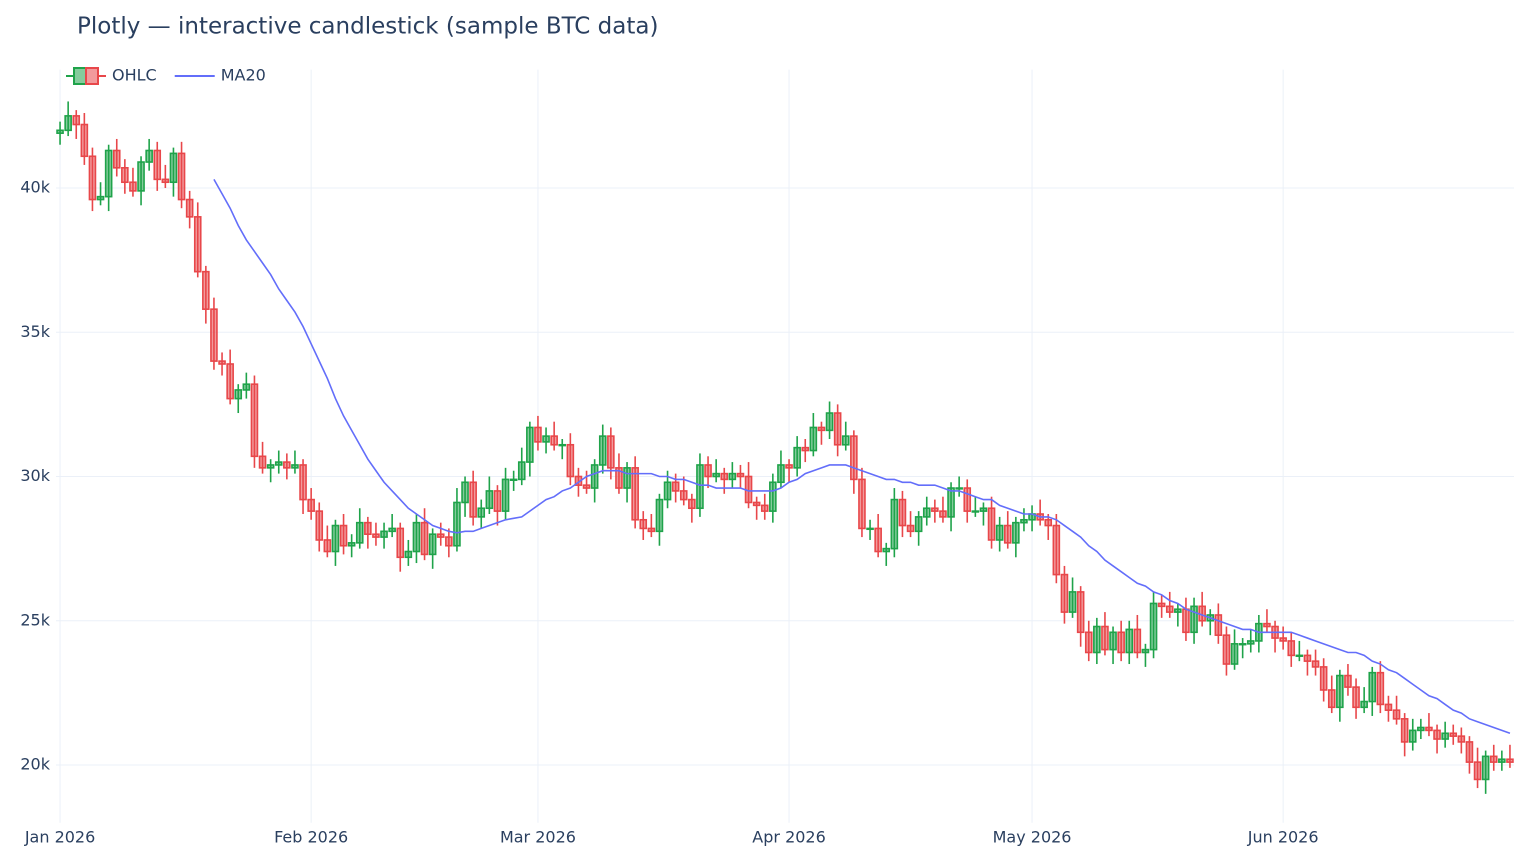 Image resolution: width=1540 pixels, height=868 pixels. I want to click on y-tick-label: 25k, so click(35, 619).